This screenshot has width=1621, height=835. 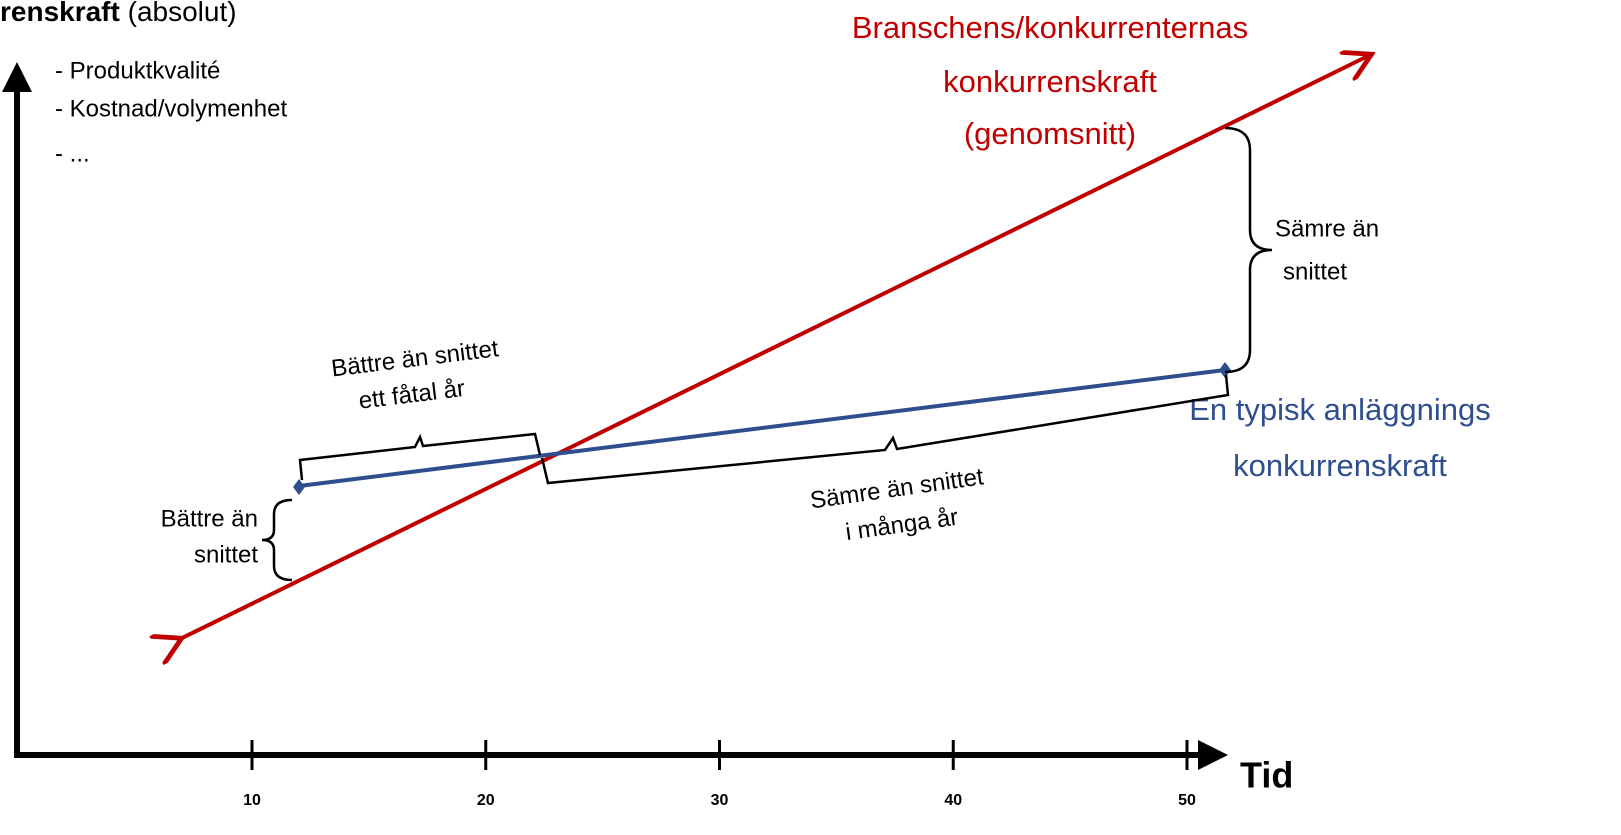 What do you see at coordinates (209, 518) in the screenshot?
I see `annotation: Bättre än` at bounding box center [209, 518].